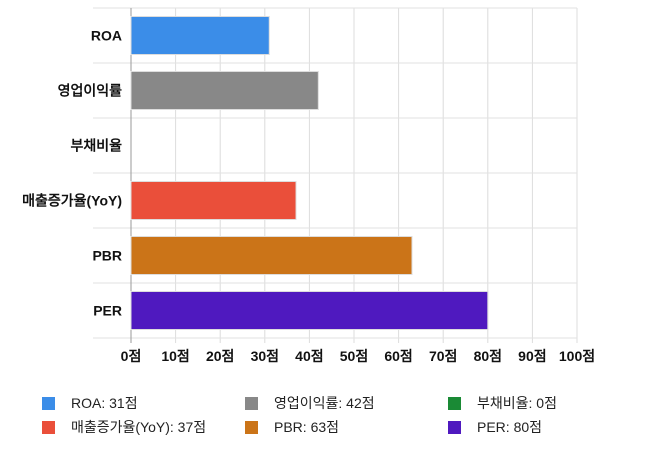 This screenshot has height=450, width=650. Describe the element at coordinates (96, 146) in the screenshot. I see `category-label: 부채비율` at that location.